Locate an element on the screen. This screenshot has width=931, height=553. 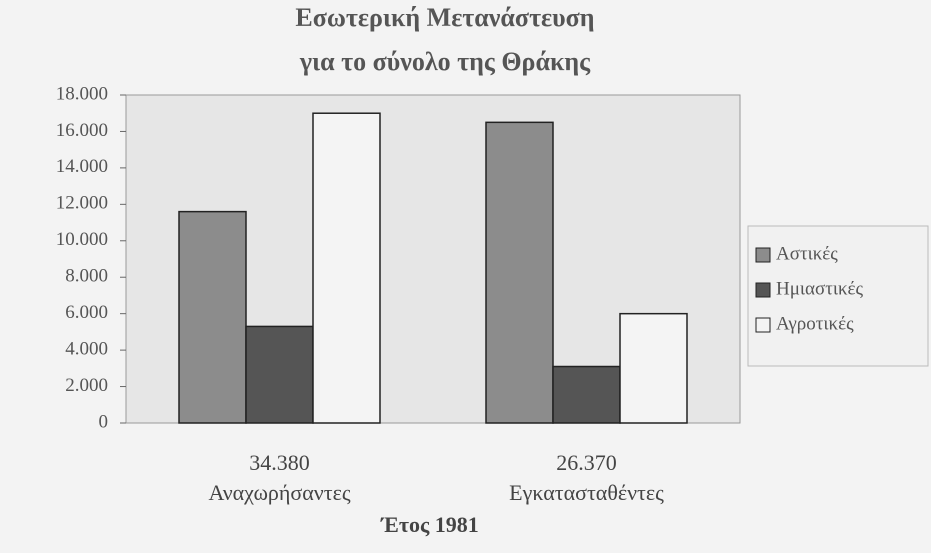
legend-box is located at coordinates (838, 296).